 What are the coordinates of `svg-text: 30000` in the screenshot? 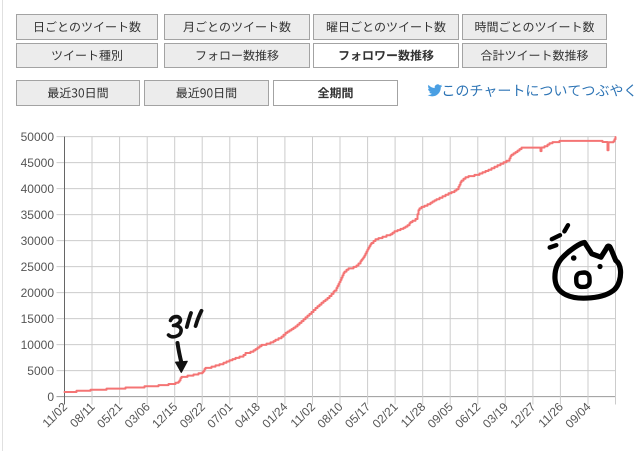 It's located at (38, 241).